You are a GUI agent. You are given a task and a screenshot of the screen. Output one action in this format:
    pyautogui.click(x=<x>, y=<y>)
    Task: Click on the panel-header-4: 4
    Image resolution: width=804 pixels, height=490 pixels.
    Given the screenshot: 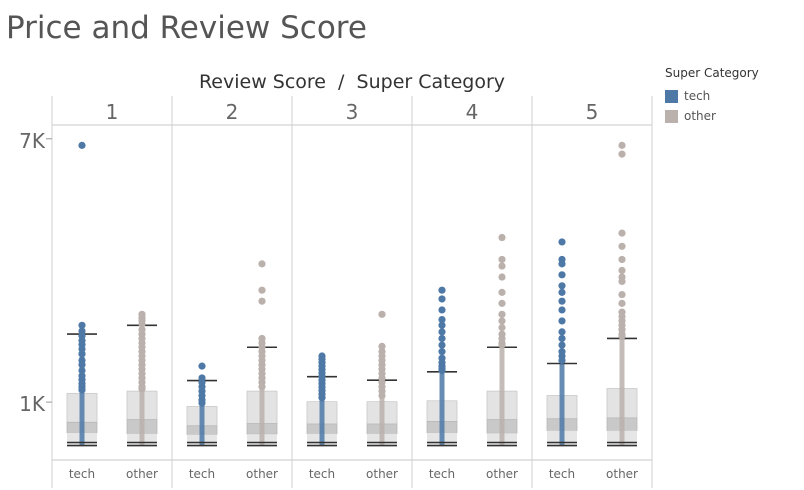 What is the action you would take?
    pyautogui.click(x=472, y=112)
    